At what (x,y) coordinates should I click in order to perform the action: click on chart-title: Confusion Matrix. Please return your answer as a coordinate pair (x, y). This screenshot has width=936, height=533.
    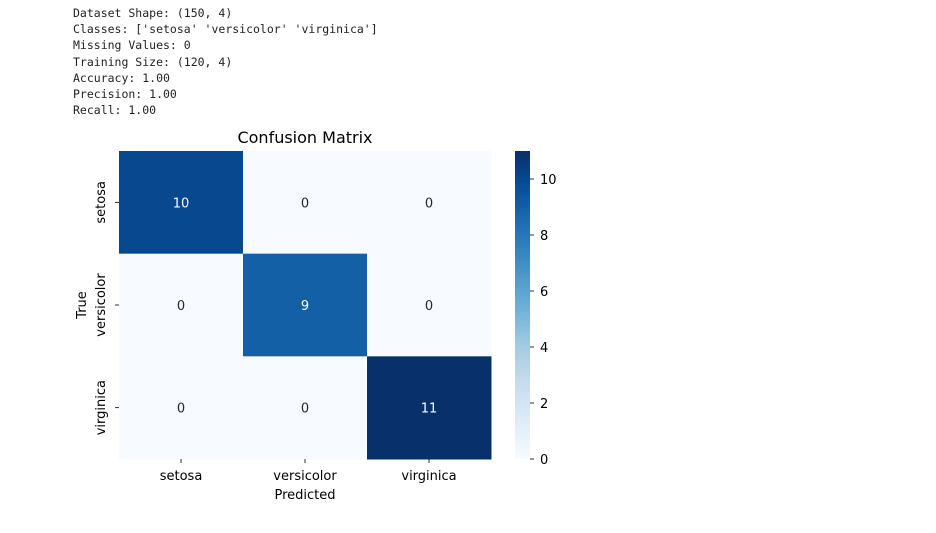
    Looking at the image, I should click on (304, 137).